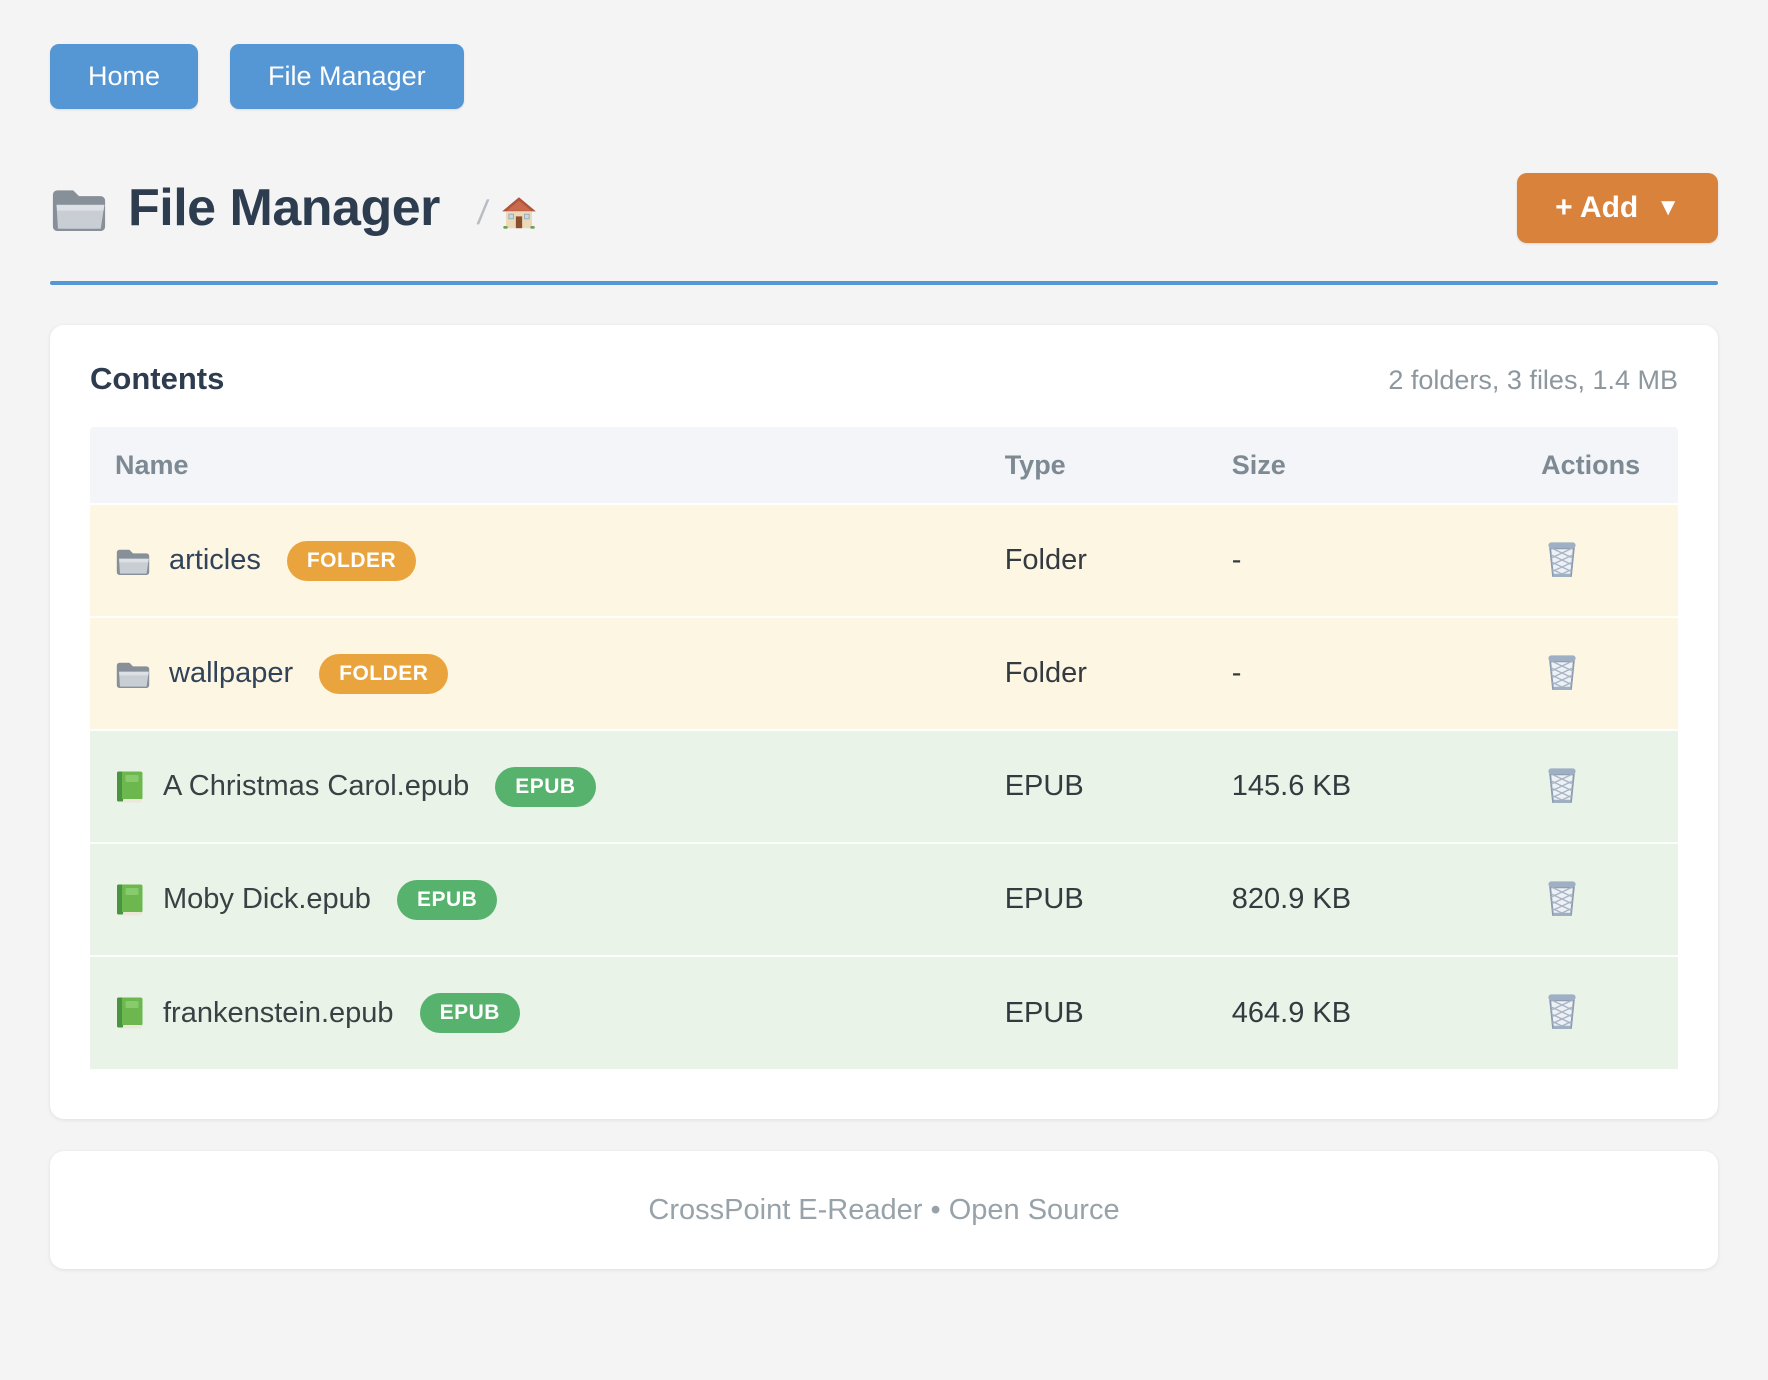 Image resolution: width=1768 pixels, height=1380 pixels. I want to click on footer-text: CrossPoint E-Reader • Open Source, so click(884, 1209).